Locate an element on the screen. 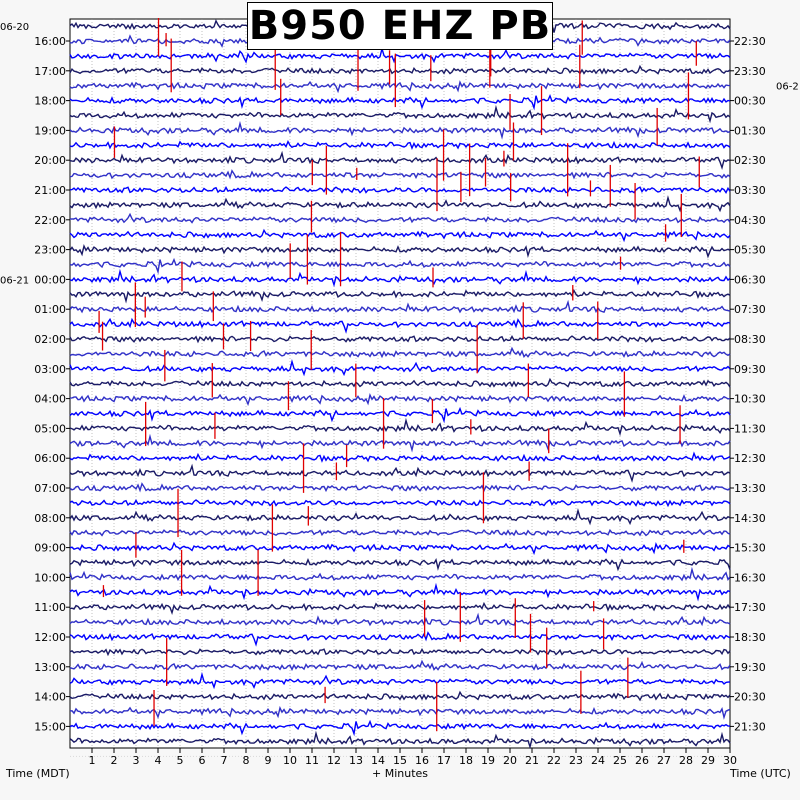 The height and width of the screenshot is (800, 800). x-tick-label: 25 is located at coordinates (620, 760).